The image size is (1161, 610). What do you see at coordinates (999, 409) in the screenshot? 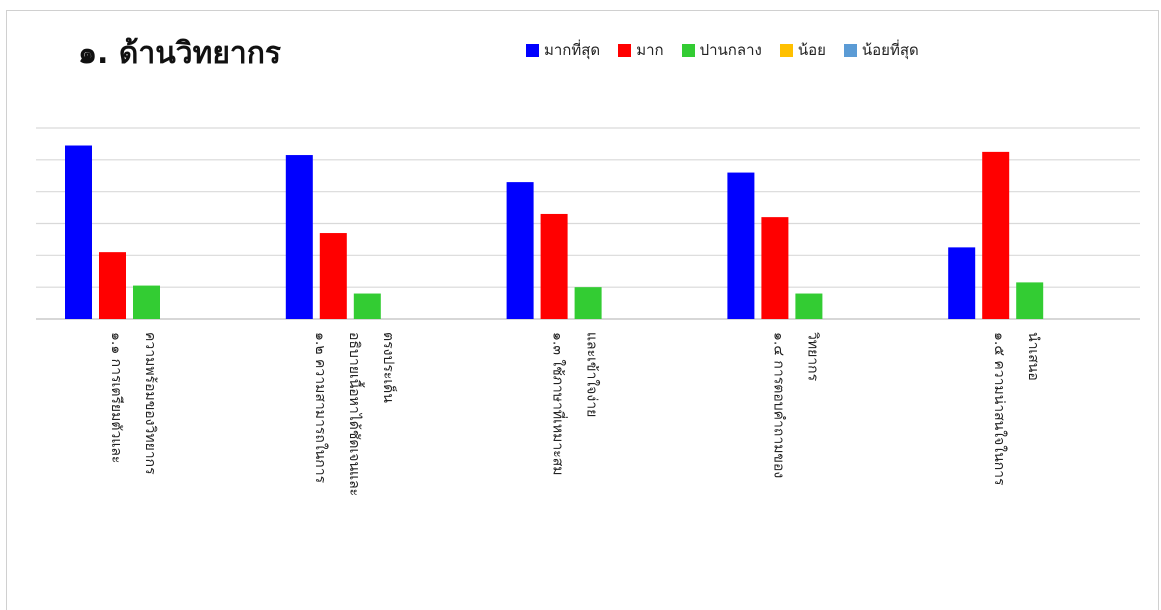
I see `category-label-line: ๑.๕ ความน่าสนใจในการ` at bounding box center [999, 409].